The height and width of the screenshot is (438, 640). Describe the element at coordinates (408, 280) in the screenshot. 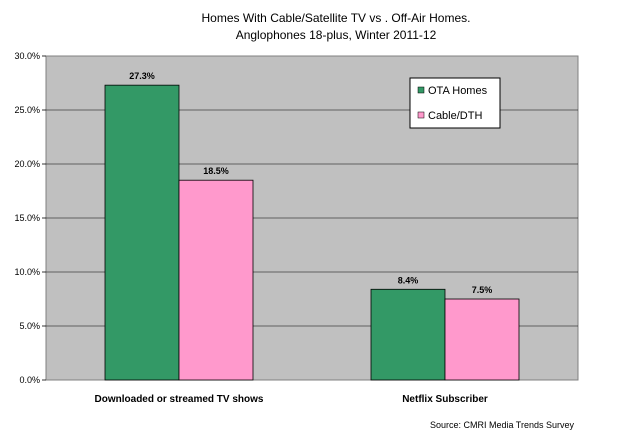

I see `data-label-ota: 8.4%` at that location.